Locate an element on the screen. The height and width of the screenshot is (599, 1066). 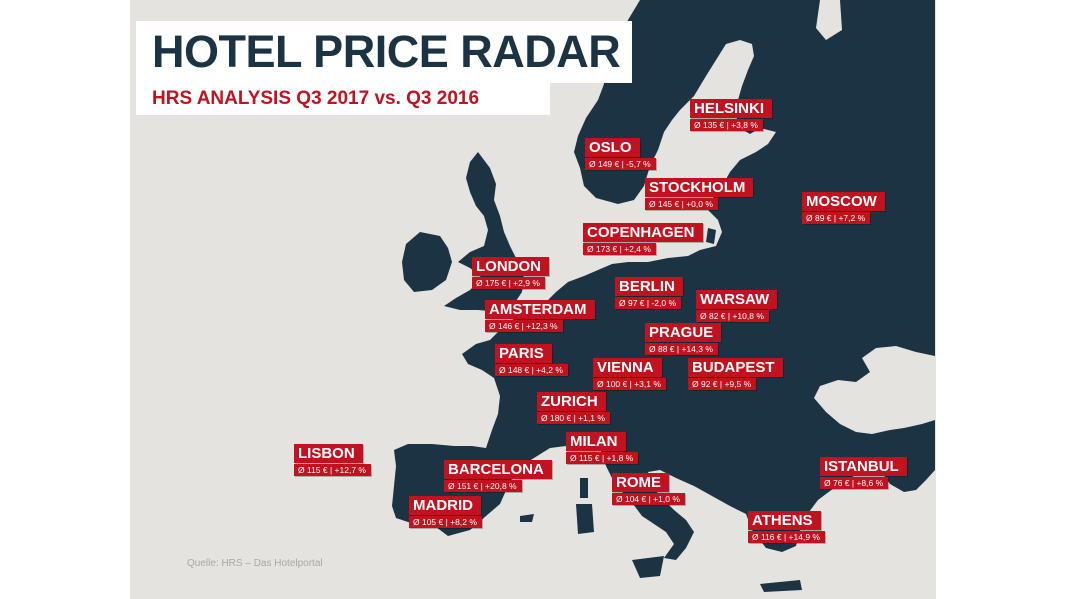
page-subtitle: HRS ANALYSIS Q3 2017 vs. Q3 2016 is located at coordinates (316, 98).